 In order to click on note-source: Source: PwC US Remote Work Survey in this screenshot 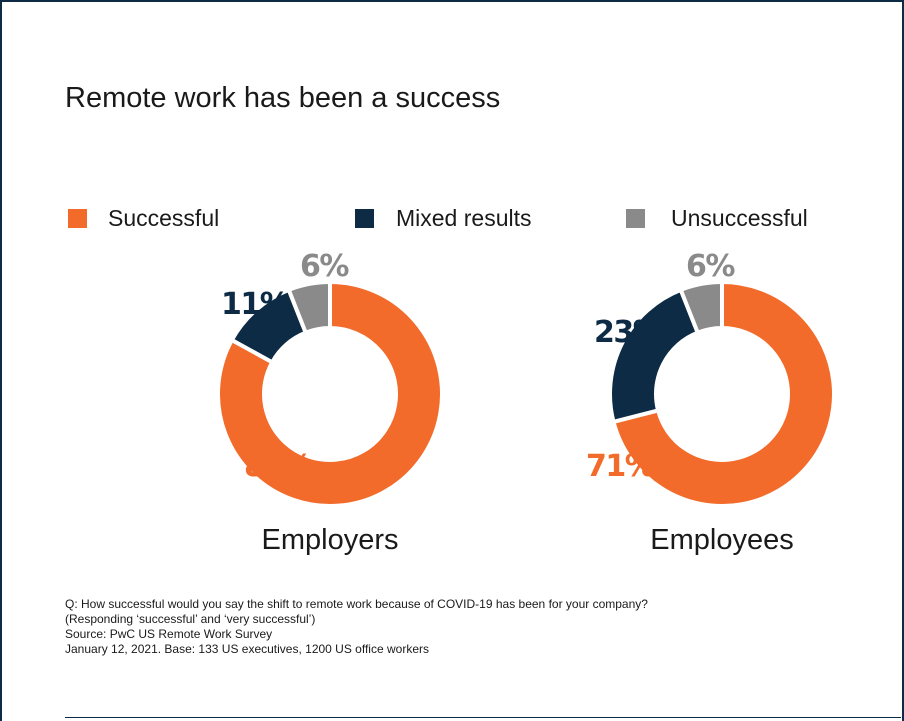, I will do `click(169, 634)`.